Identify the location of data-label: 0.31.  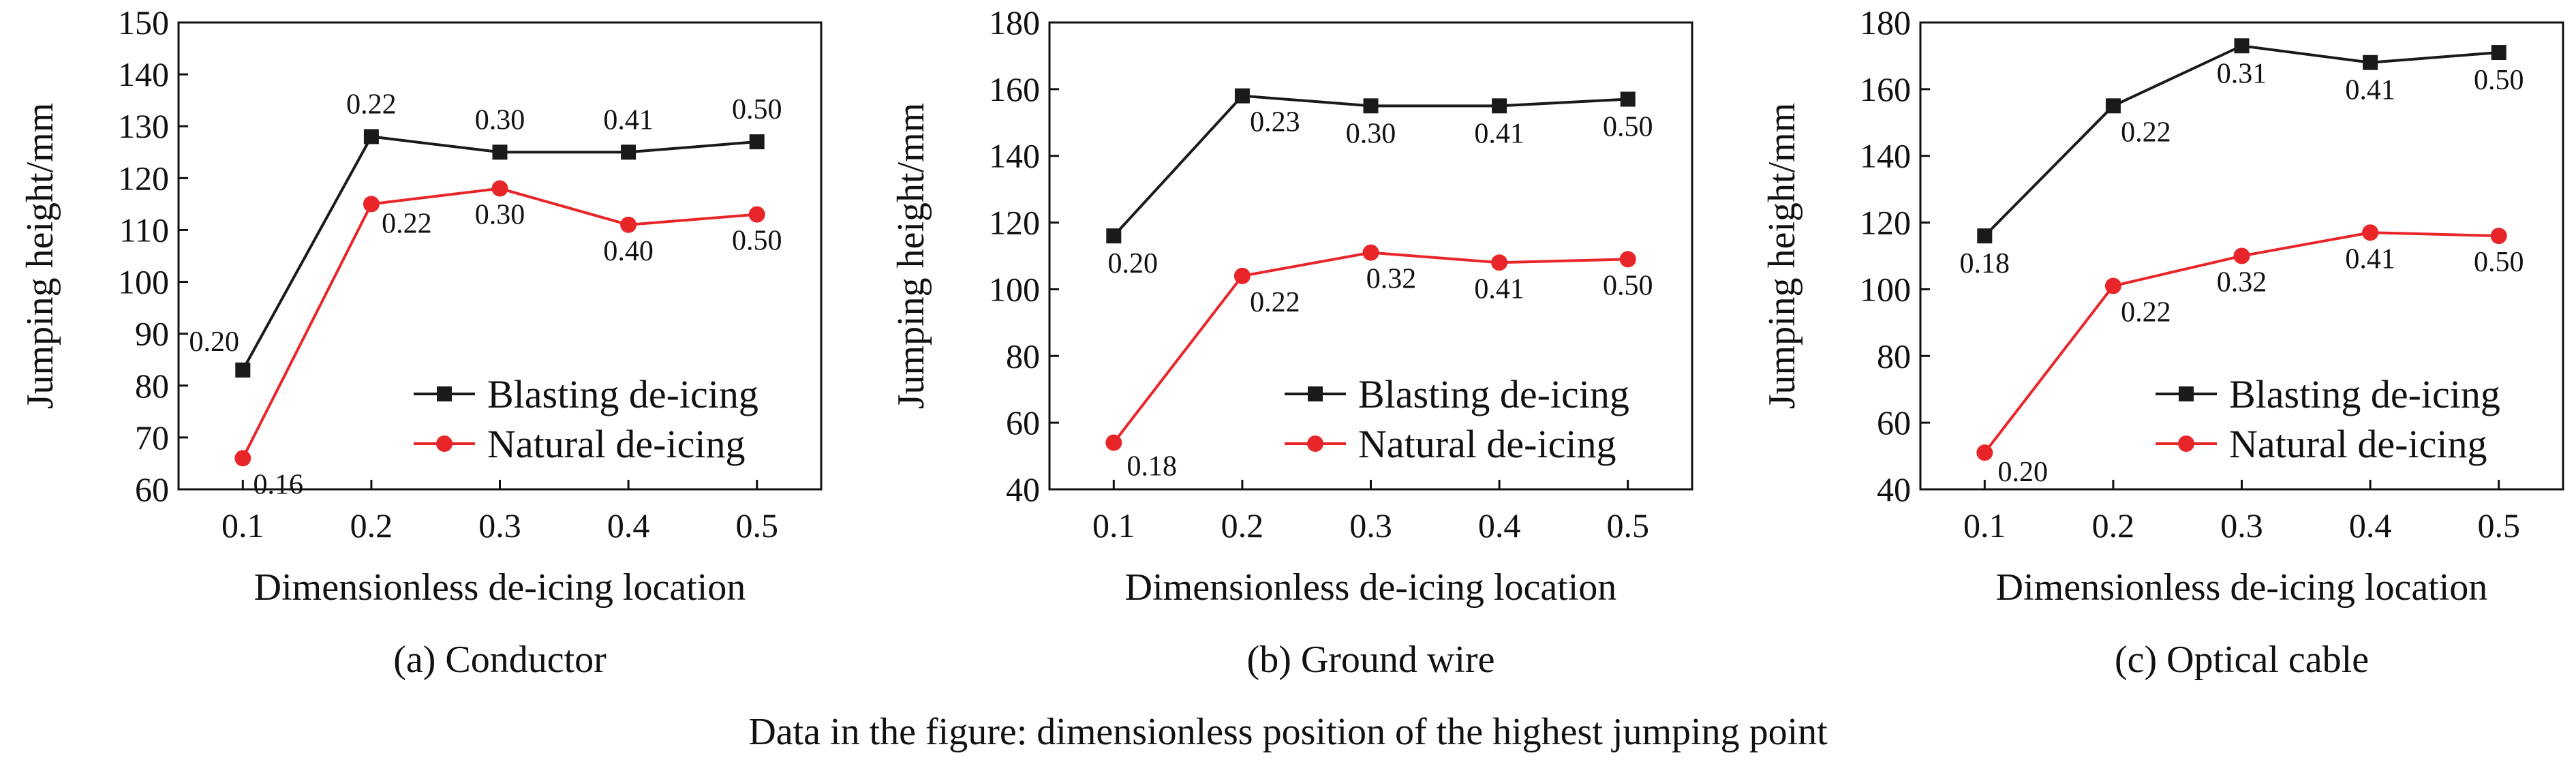
(2242, 74).